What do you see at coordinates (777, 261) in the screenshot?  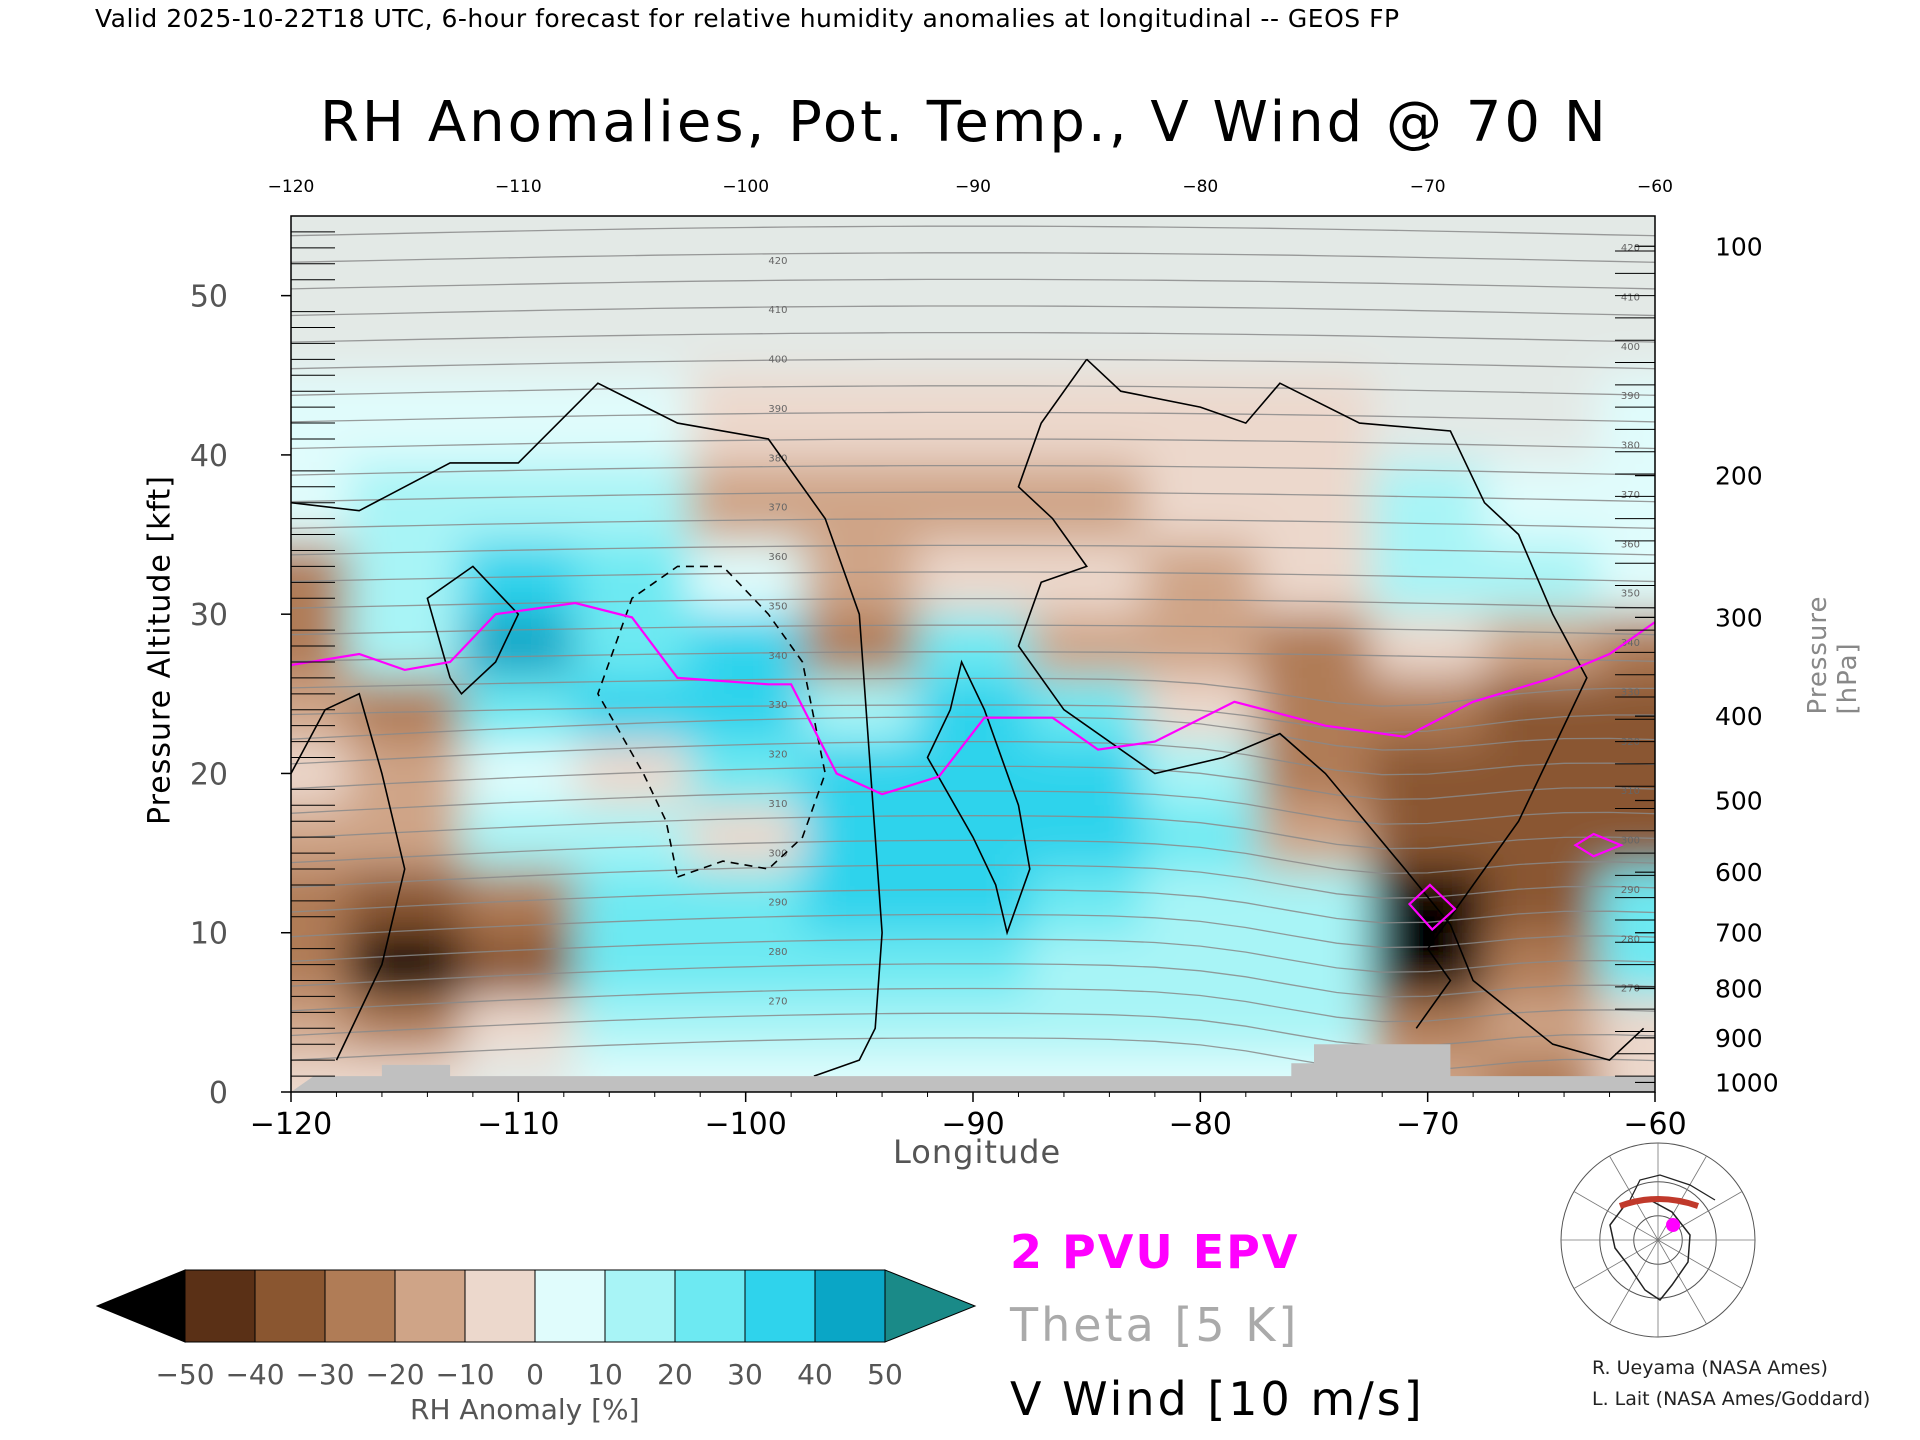 I see `theta-label: 420` at bounding box center [777, 261].